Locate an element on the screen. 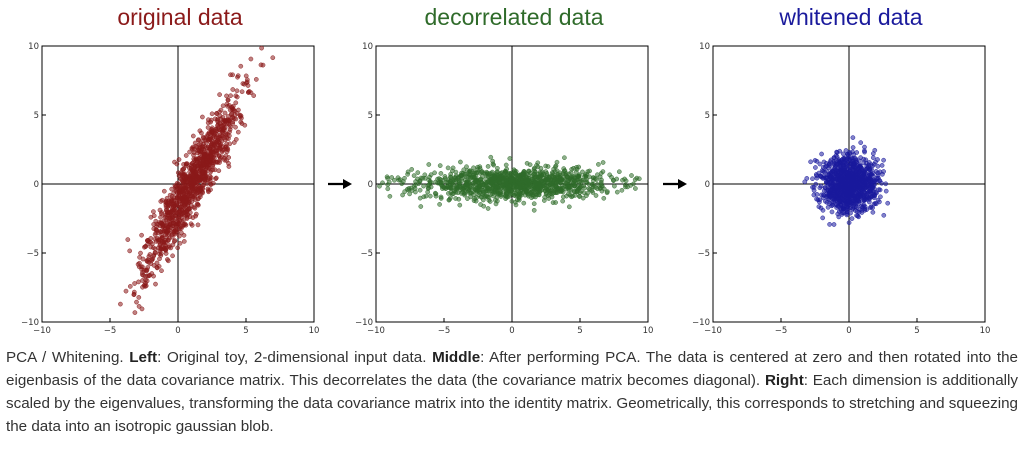 Image resolution: width=1024 pixels, height=459 pixels. y-tick-label: −5 is located at coordinates (32, 254).